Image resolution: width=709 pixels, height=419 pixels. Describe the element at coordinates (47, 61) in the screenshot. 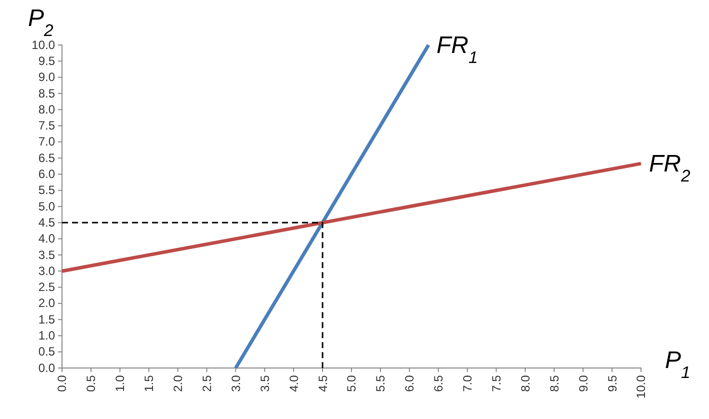

I see `y-tick-label: 9.5` at that location.